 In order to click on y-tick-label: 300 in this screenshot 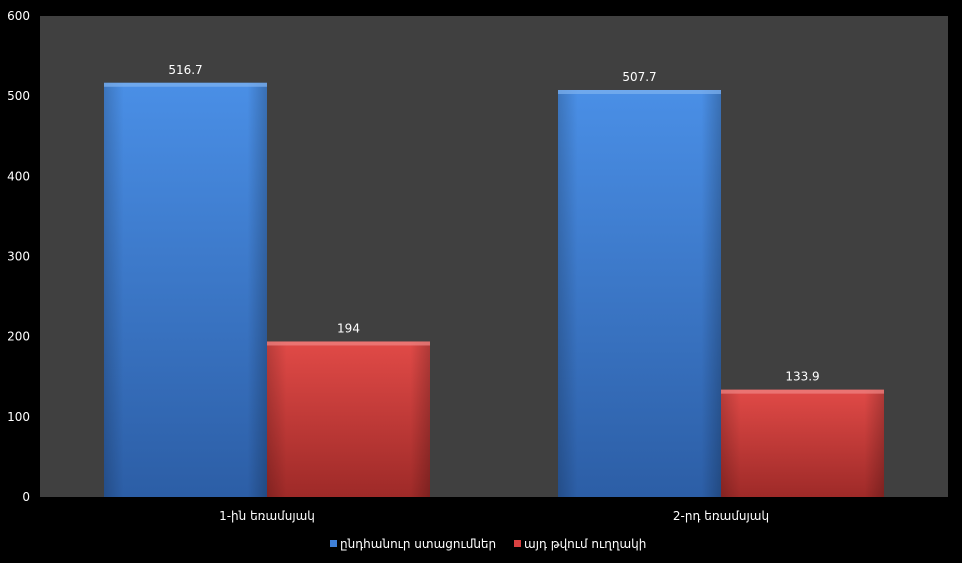, I will do `click(18, 257)`.